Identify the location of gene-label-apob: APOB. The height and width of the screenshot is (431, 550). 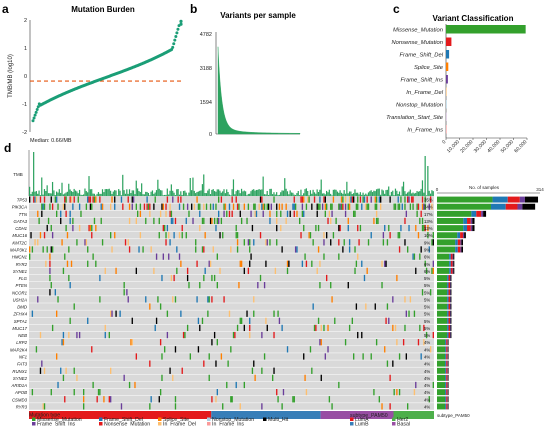
(20, 392).